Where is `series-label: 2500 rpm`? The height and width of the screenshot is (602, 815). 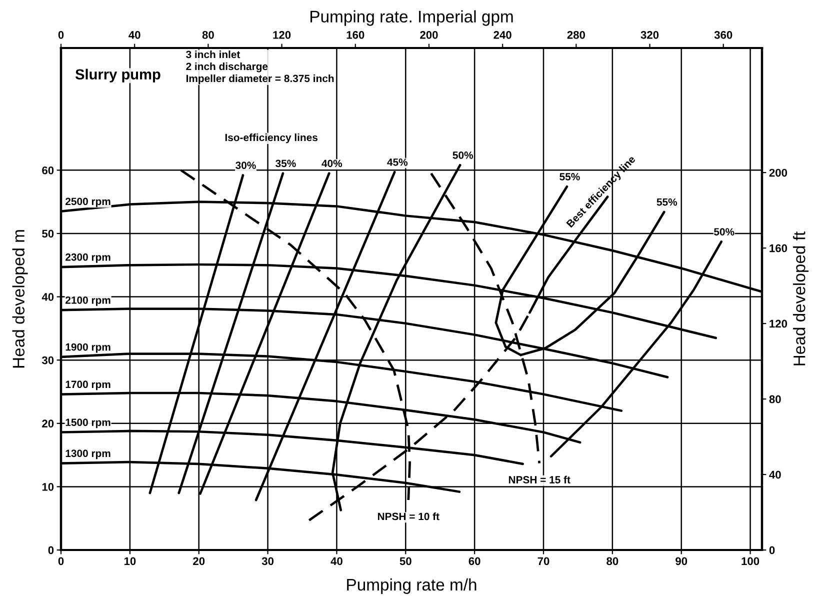
series-label: 2500 rpm is located at coordinates (88, 203).